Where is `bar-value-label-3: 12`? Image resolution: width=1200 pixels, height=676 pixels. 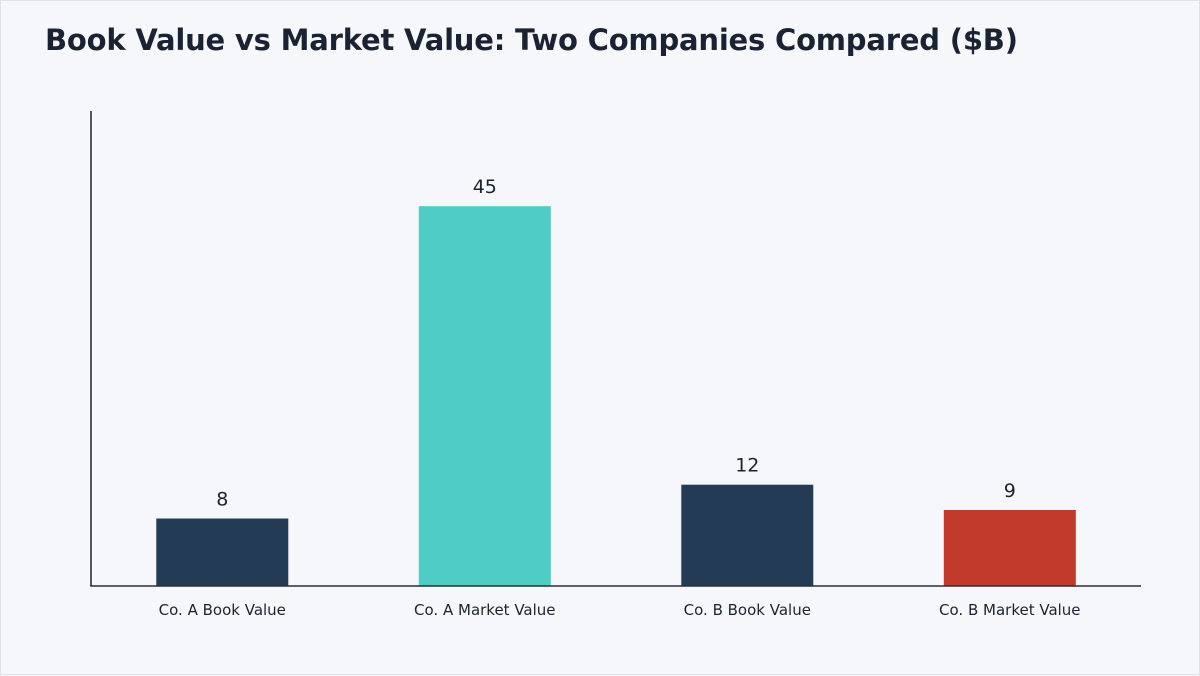 bar-value-label-3: 12 is located at coordinates (747, 466).